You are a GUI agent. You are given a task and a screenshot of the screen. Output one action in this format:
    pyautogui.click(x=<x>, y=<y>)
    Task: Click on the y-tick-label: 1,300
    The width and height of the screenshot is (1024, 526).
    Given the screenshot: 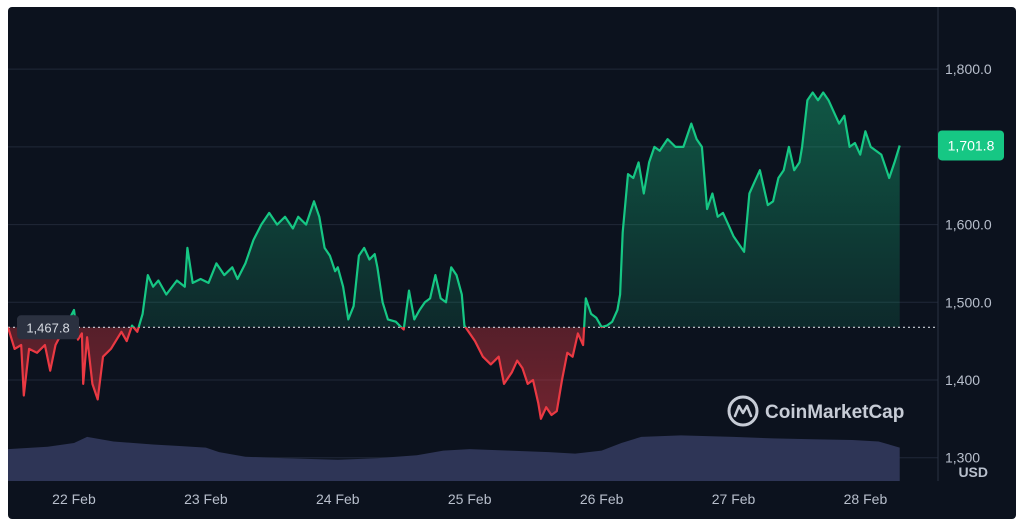 What is the action you would take?
    pyautogui.click(x=962, y=458)
    